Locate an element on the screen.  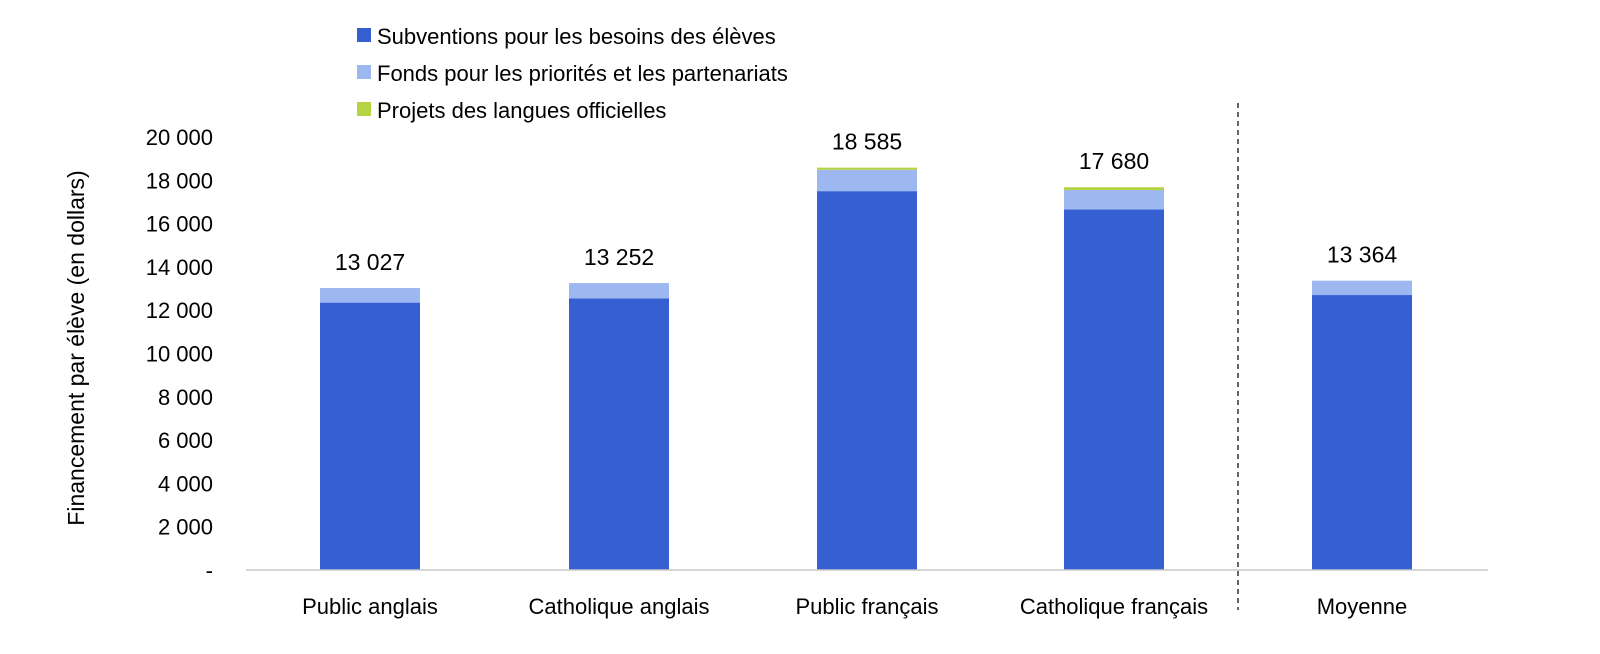
x-category-label: Public français is located at coordinates (866, 606).